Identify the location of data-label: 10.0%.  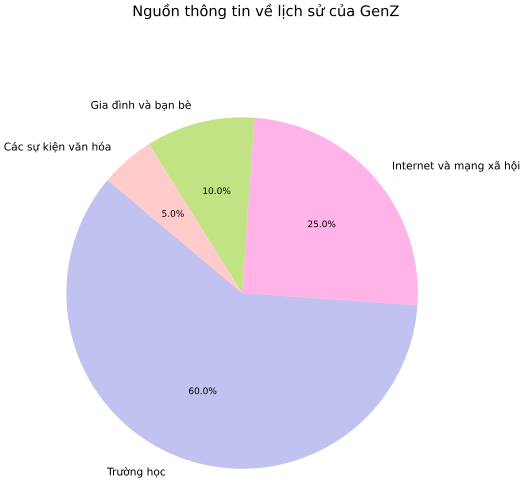
(216, 190).